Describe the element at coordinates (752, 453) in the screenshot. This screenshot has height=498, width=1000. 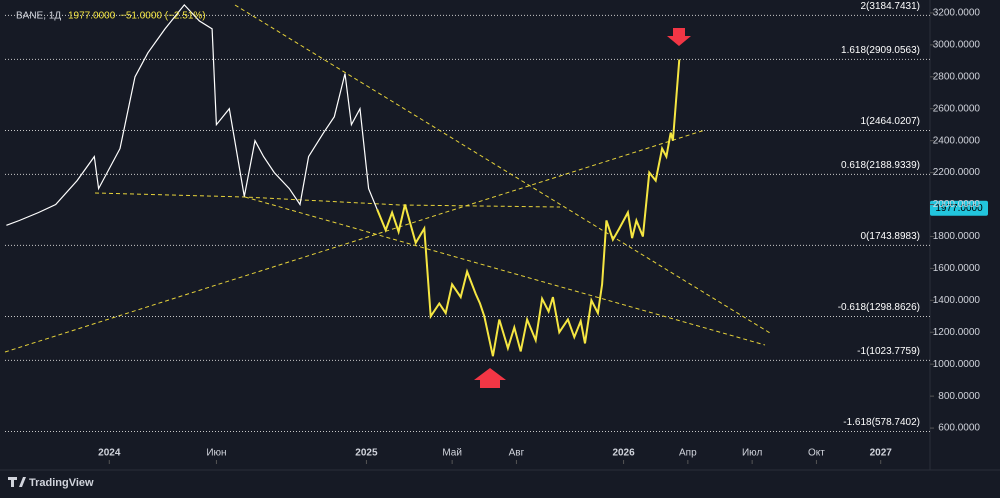
I see `x-tick-label: Июл` at that location.